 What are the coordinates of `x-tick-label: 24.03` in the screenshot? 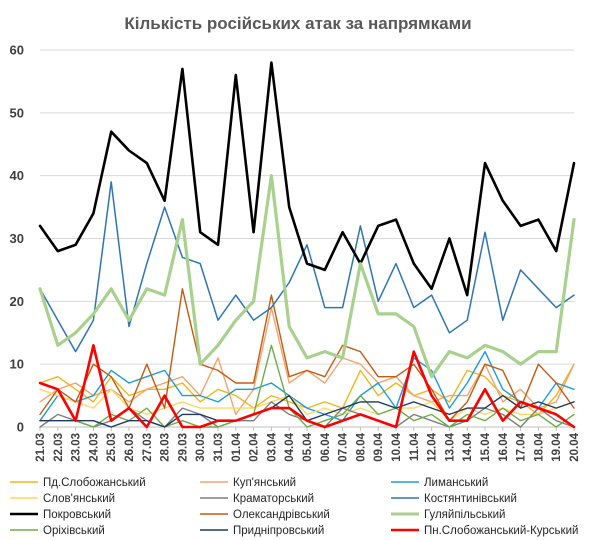 It's located at (94, 447).